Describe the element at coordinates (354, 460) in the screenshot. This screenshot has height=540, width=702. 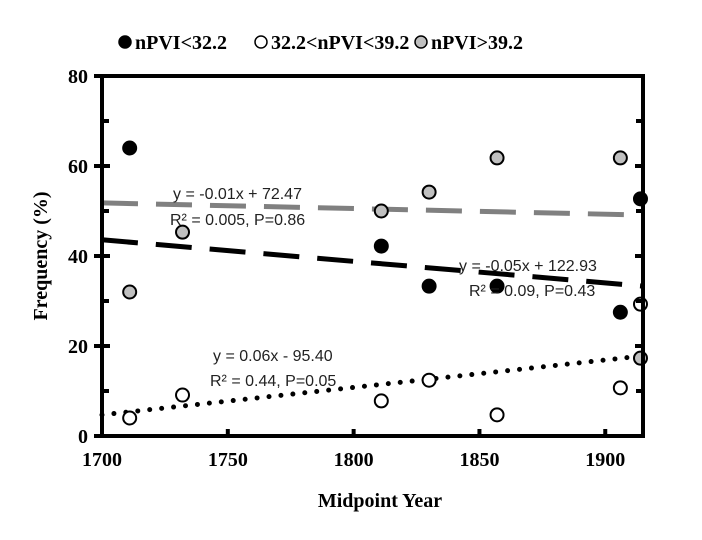
I see `x-tick-label: 1800` at that location.